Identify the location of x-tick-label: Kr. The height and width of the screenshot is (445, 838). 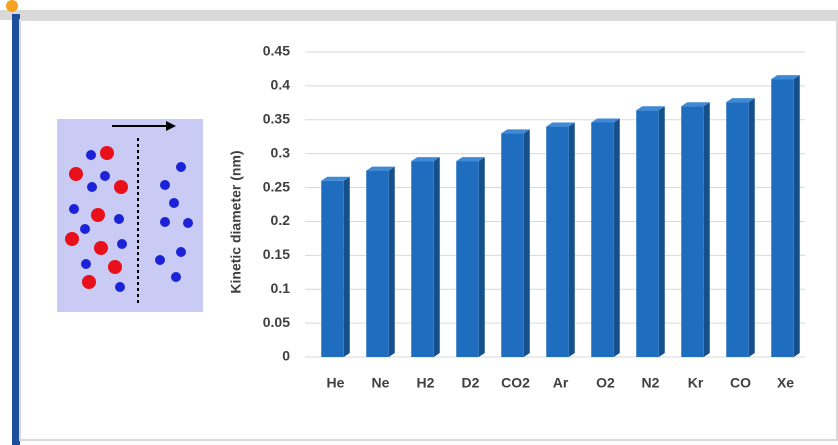
(696, 383).